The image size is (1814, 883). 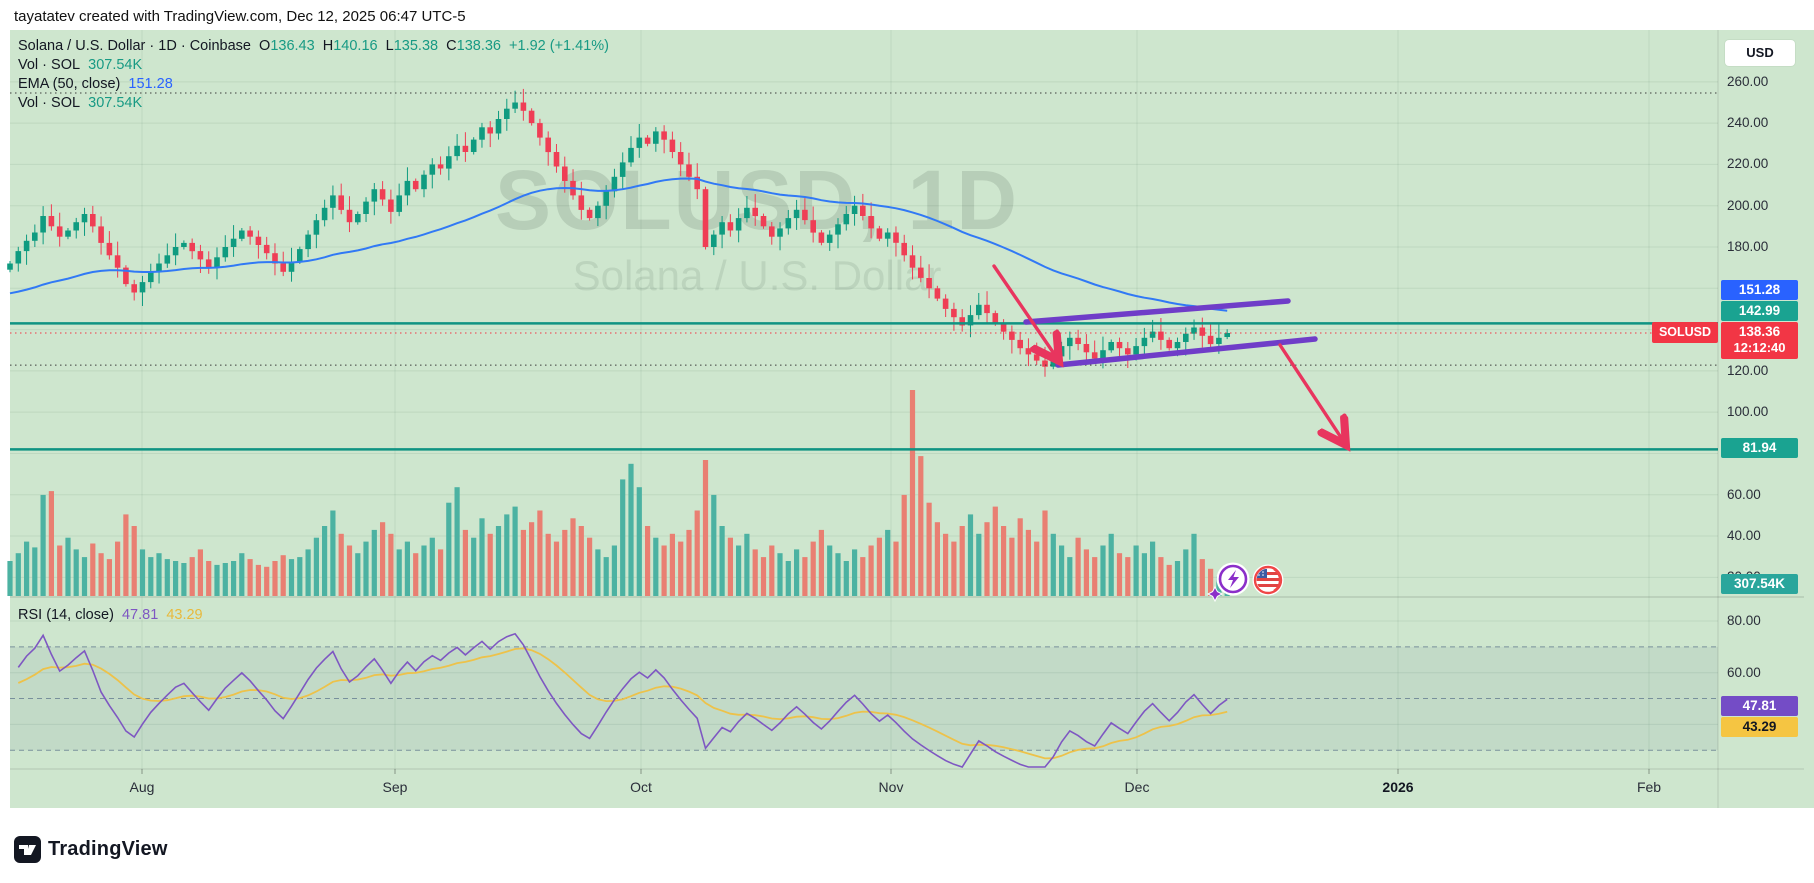 What do you see at coordinates (313, 65) in the screenshot?
I see `volume-legend-row: Vol · SOL 307.54K` at bounding box center [313, 65].